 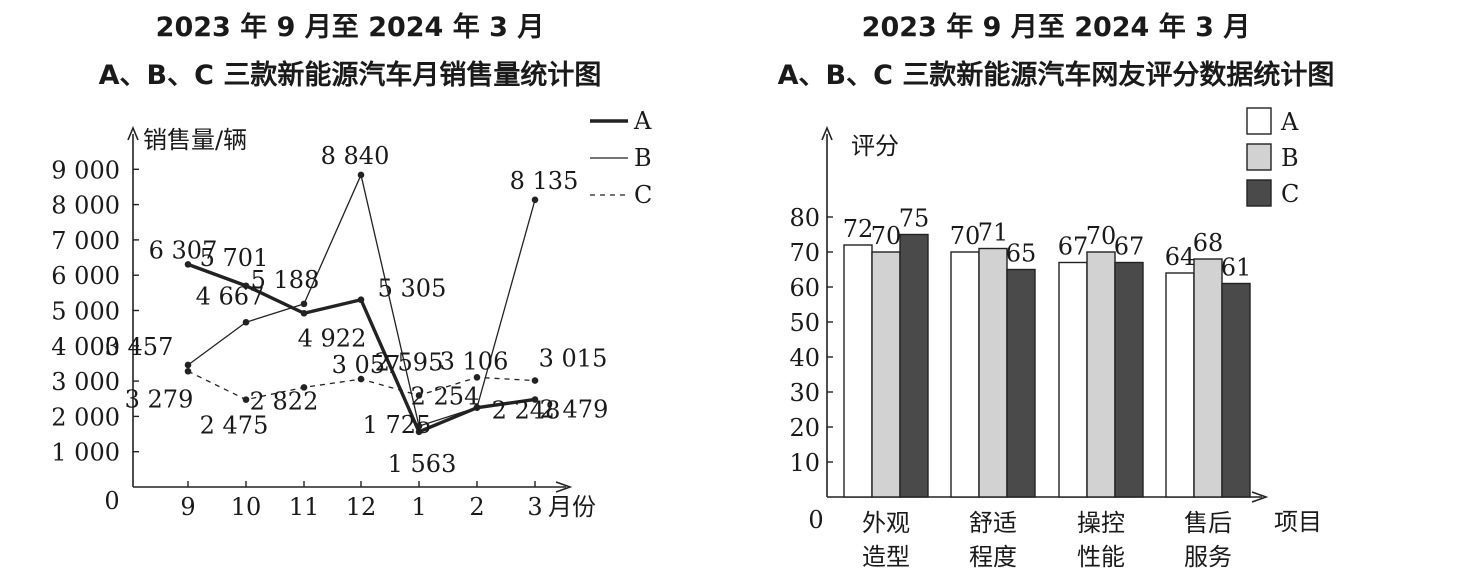 I want to click on series-C-data-label: 3 279, so click(x=159, y=399).